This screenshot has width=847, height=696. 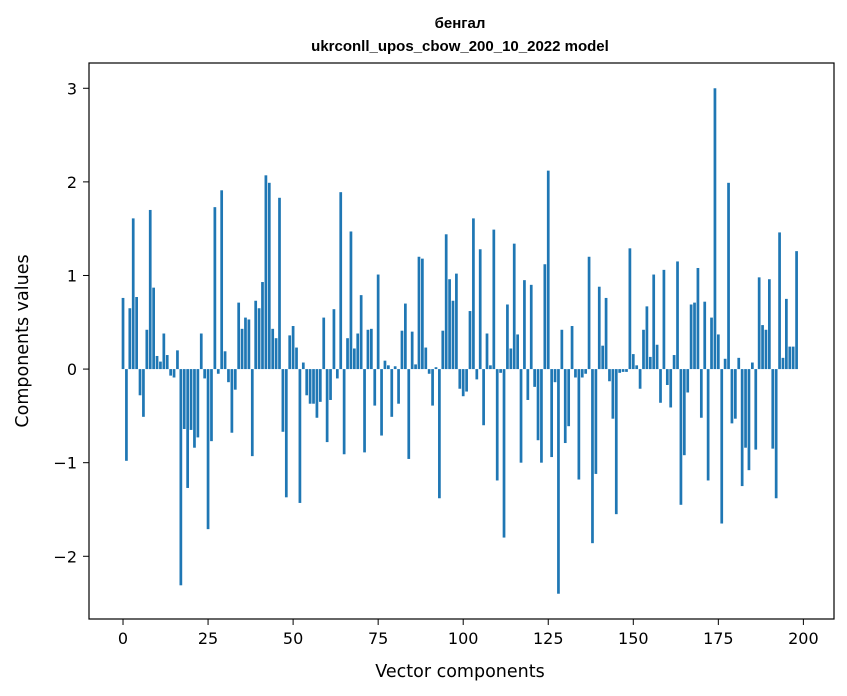 I want to click on y-tick-label: −1, so click(x=65, y=463).